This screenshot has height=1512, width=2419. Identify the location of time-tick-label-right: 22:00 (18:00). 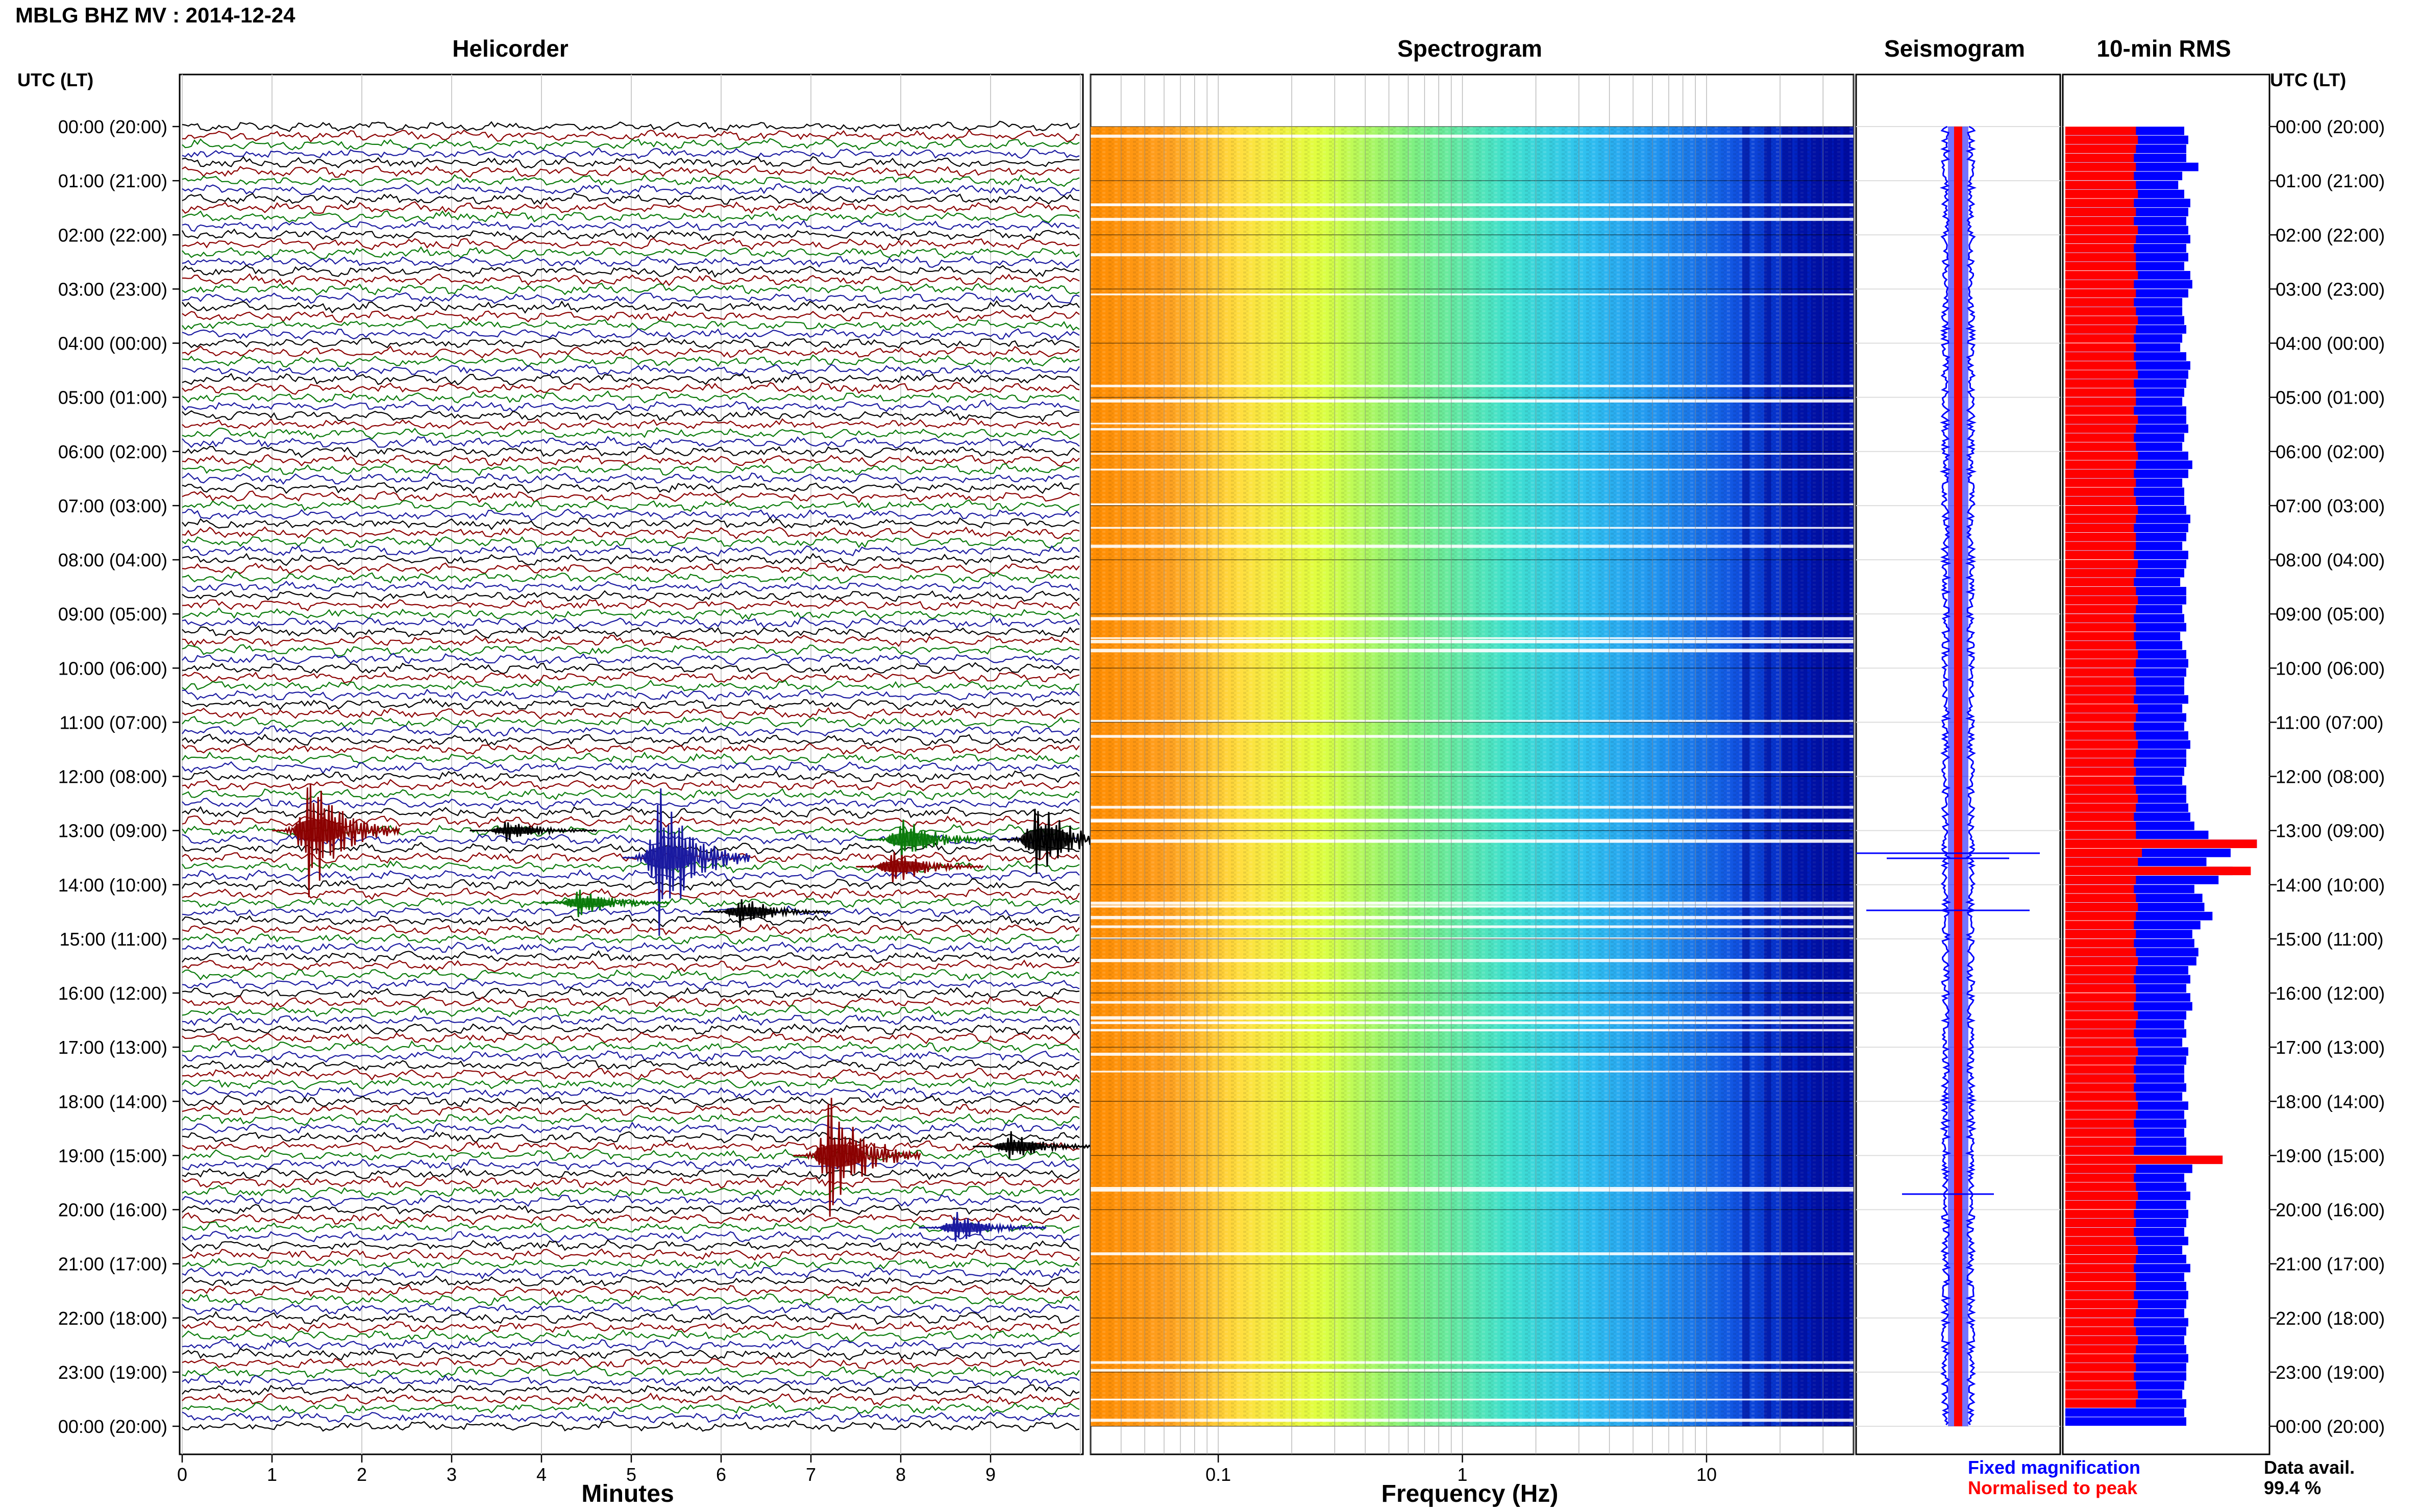
(2330, 1318).